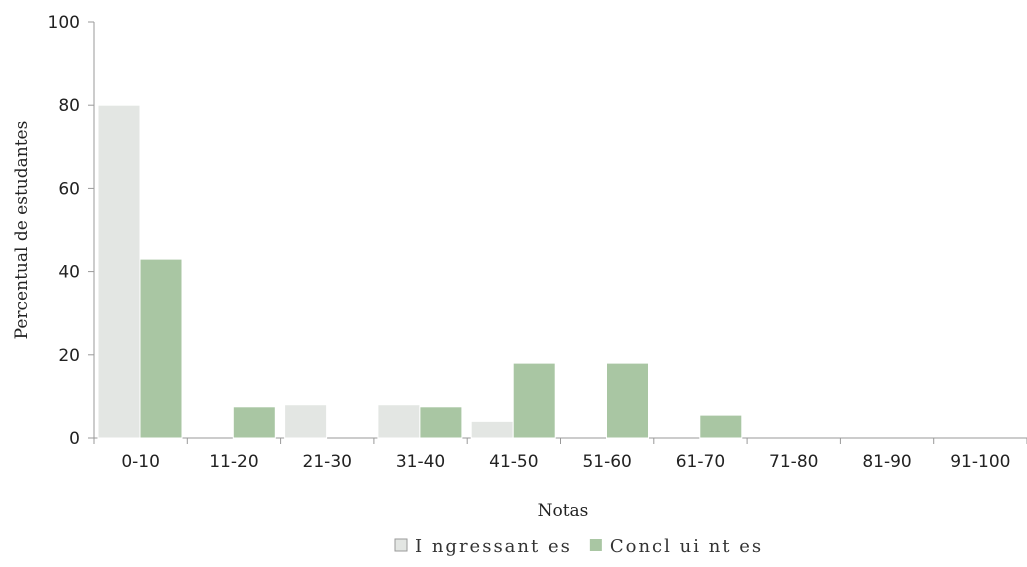  What do you see at coordinates (493, 546) in the screenshot?
I see `legend-label-ingressantes: I ngressant es` at bounding box center [493, 546].